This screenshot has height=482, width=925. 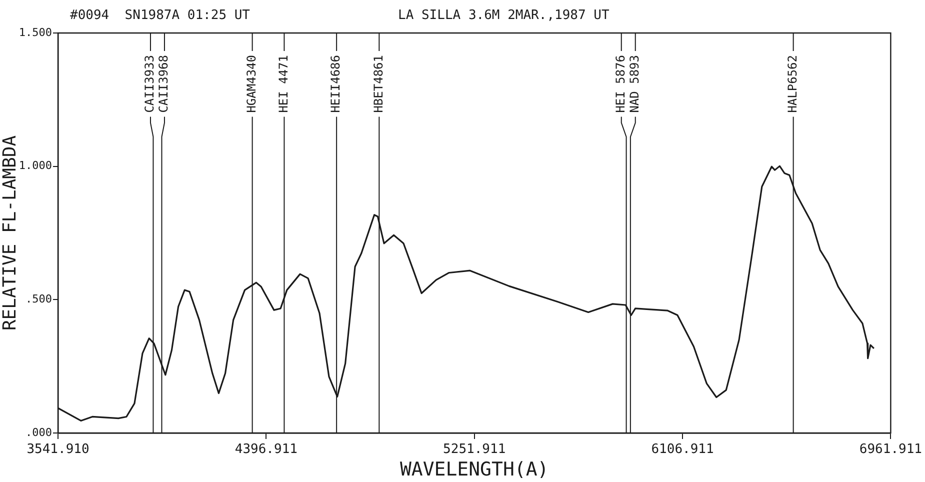 I want to click on ref-line-label: NAD 5893, so click(x=634, y=84).